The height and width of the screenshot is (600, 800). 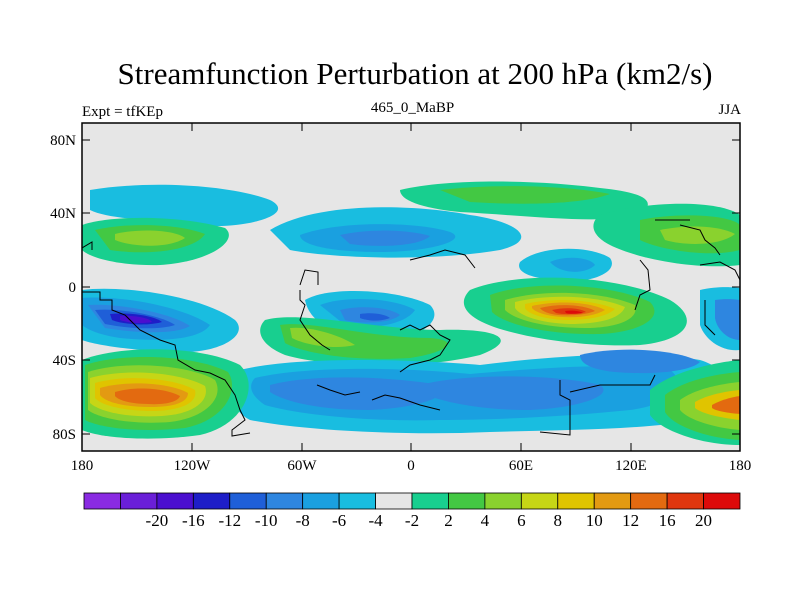 I want to click on colorbar-label: 20, so click(x=703, y=520).